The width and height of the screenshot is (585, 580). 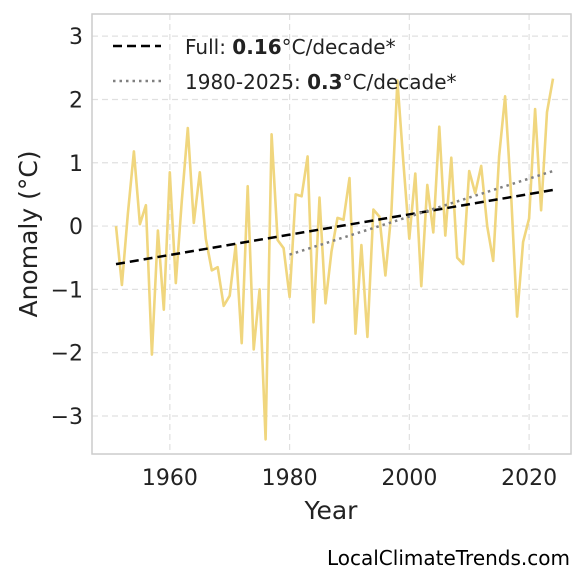 I want to click on recent-trend-line, so click(x=421, y=212).